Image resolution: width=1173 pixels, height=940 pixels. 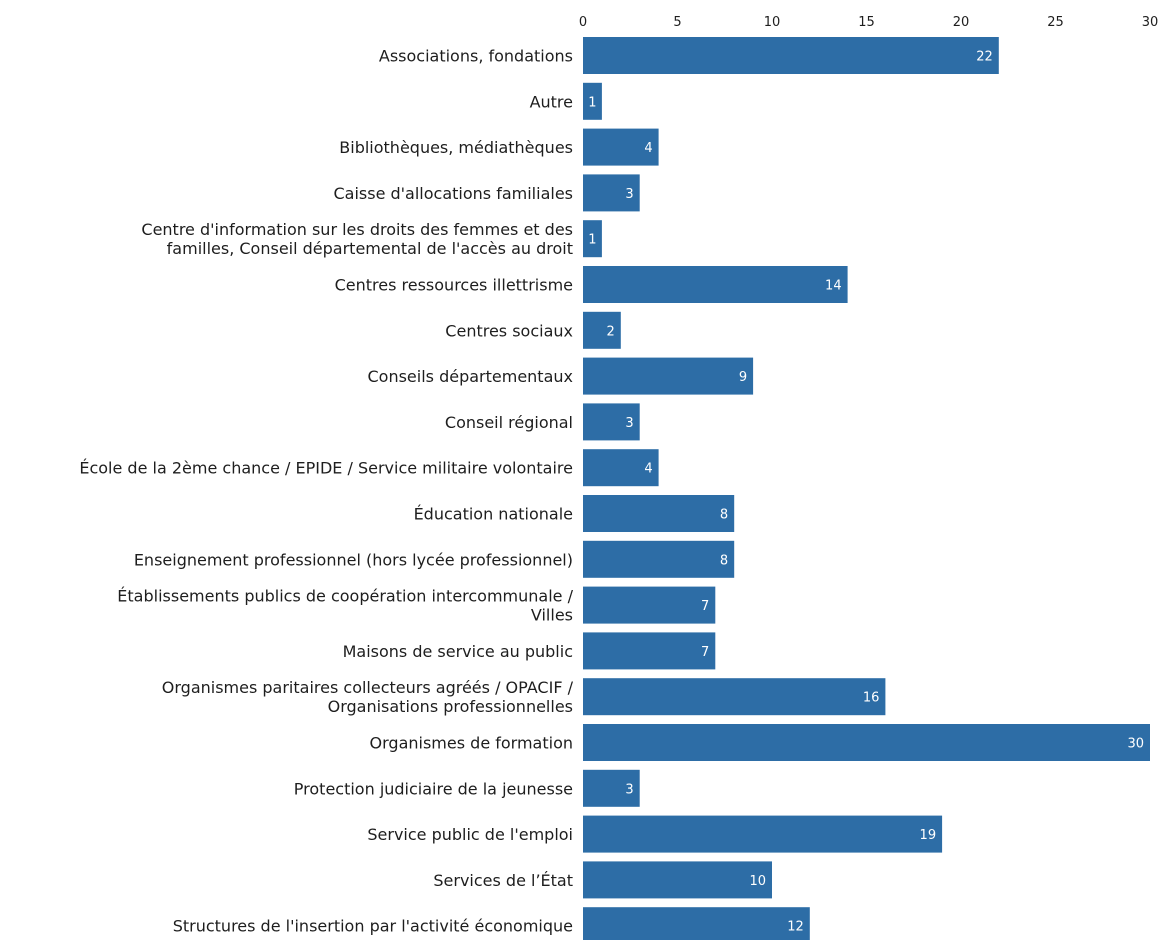 I want to click on category-label: Caisse d'allocations familiales, so click(x=453, y=193).